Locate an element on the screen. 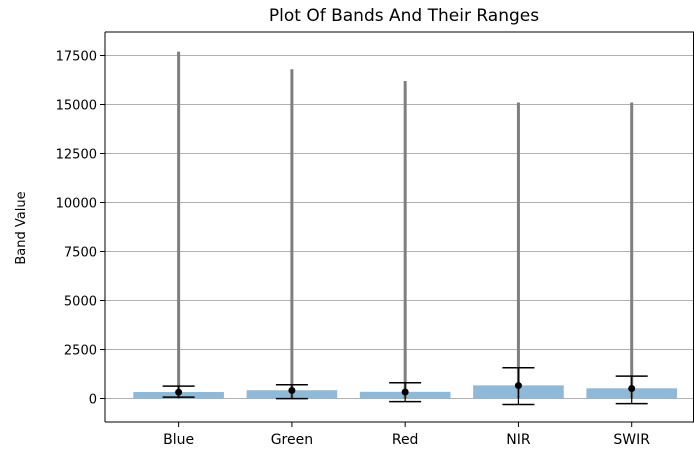 Image resolution: width=694 pixels, height=456 pixels. y-tick-label: 2500 is located at coordinates (80, 350).